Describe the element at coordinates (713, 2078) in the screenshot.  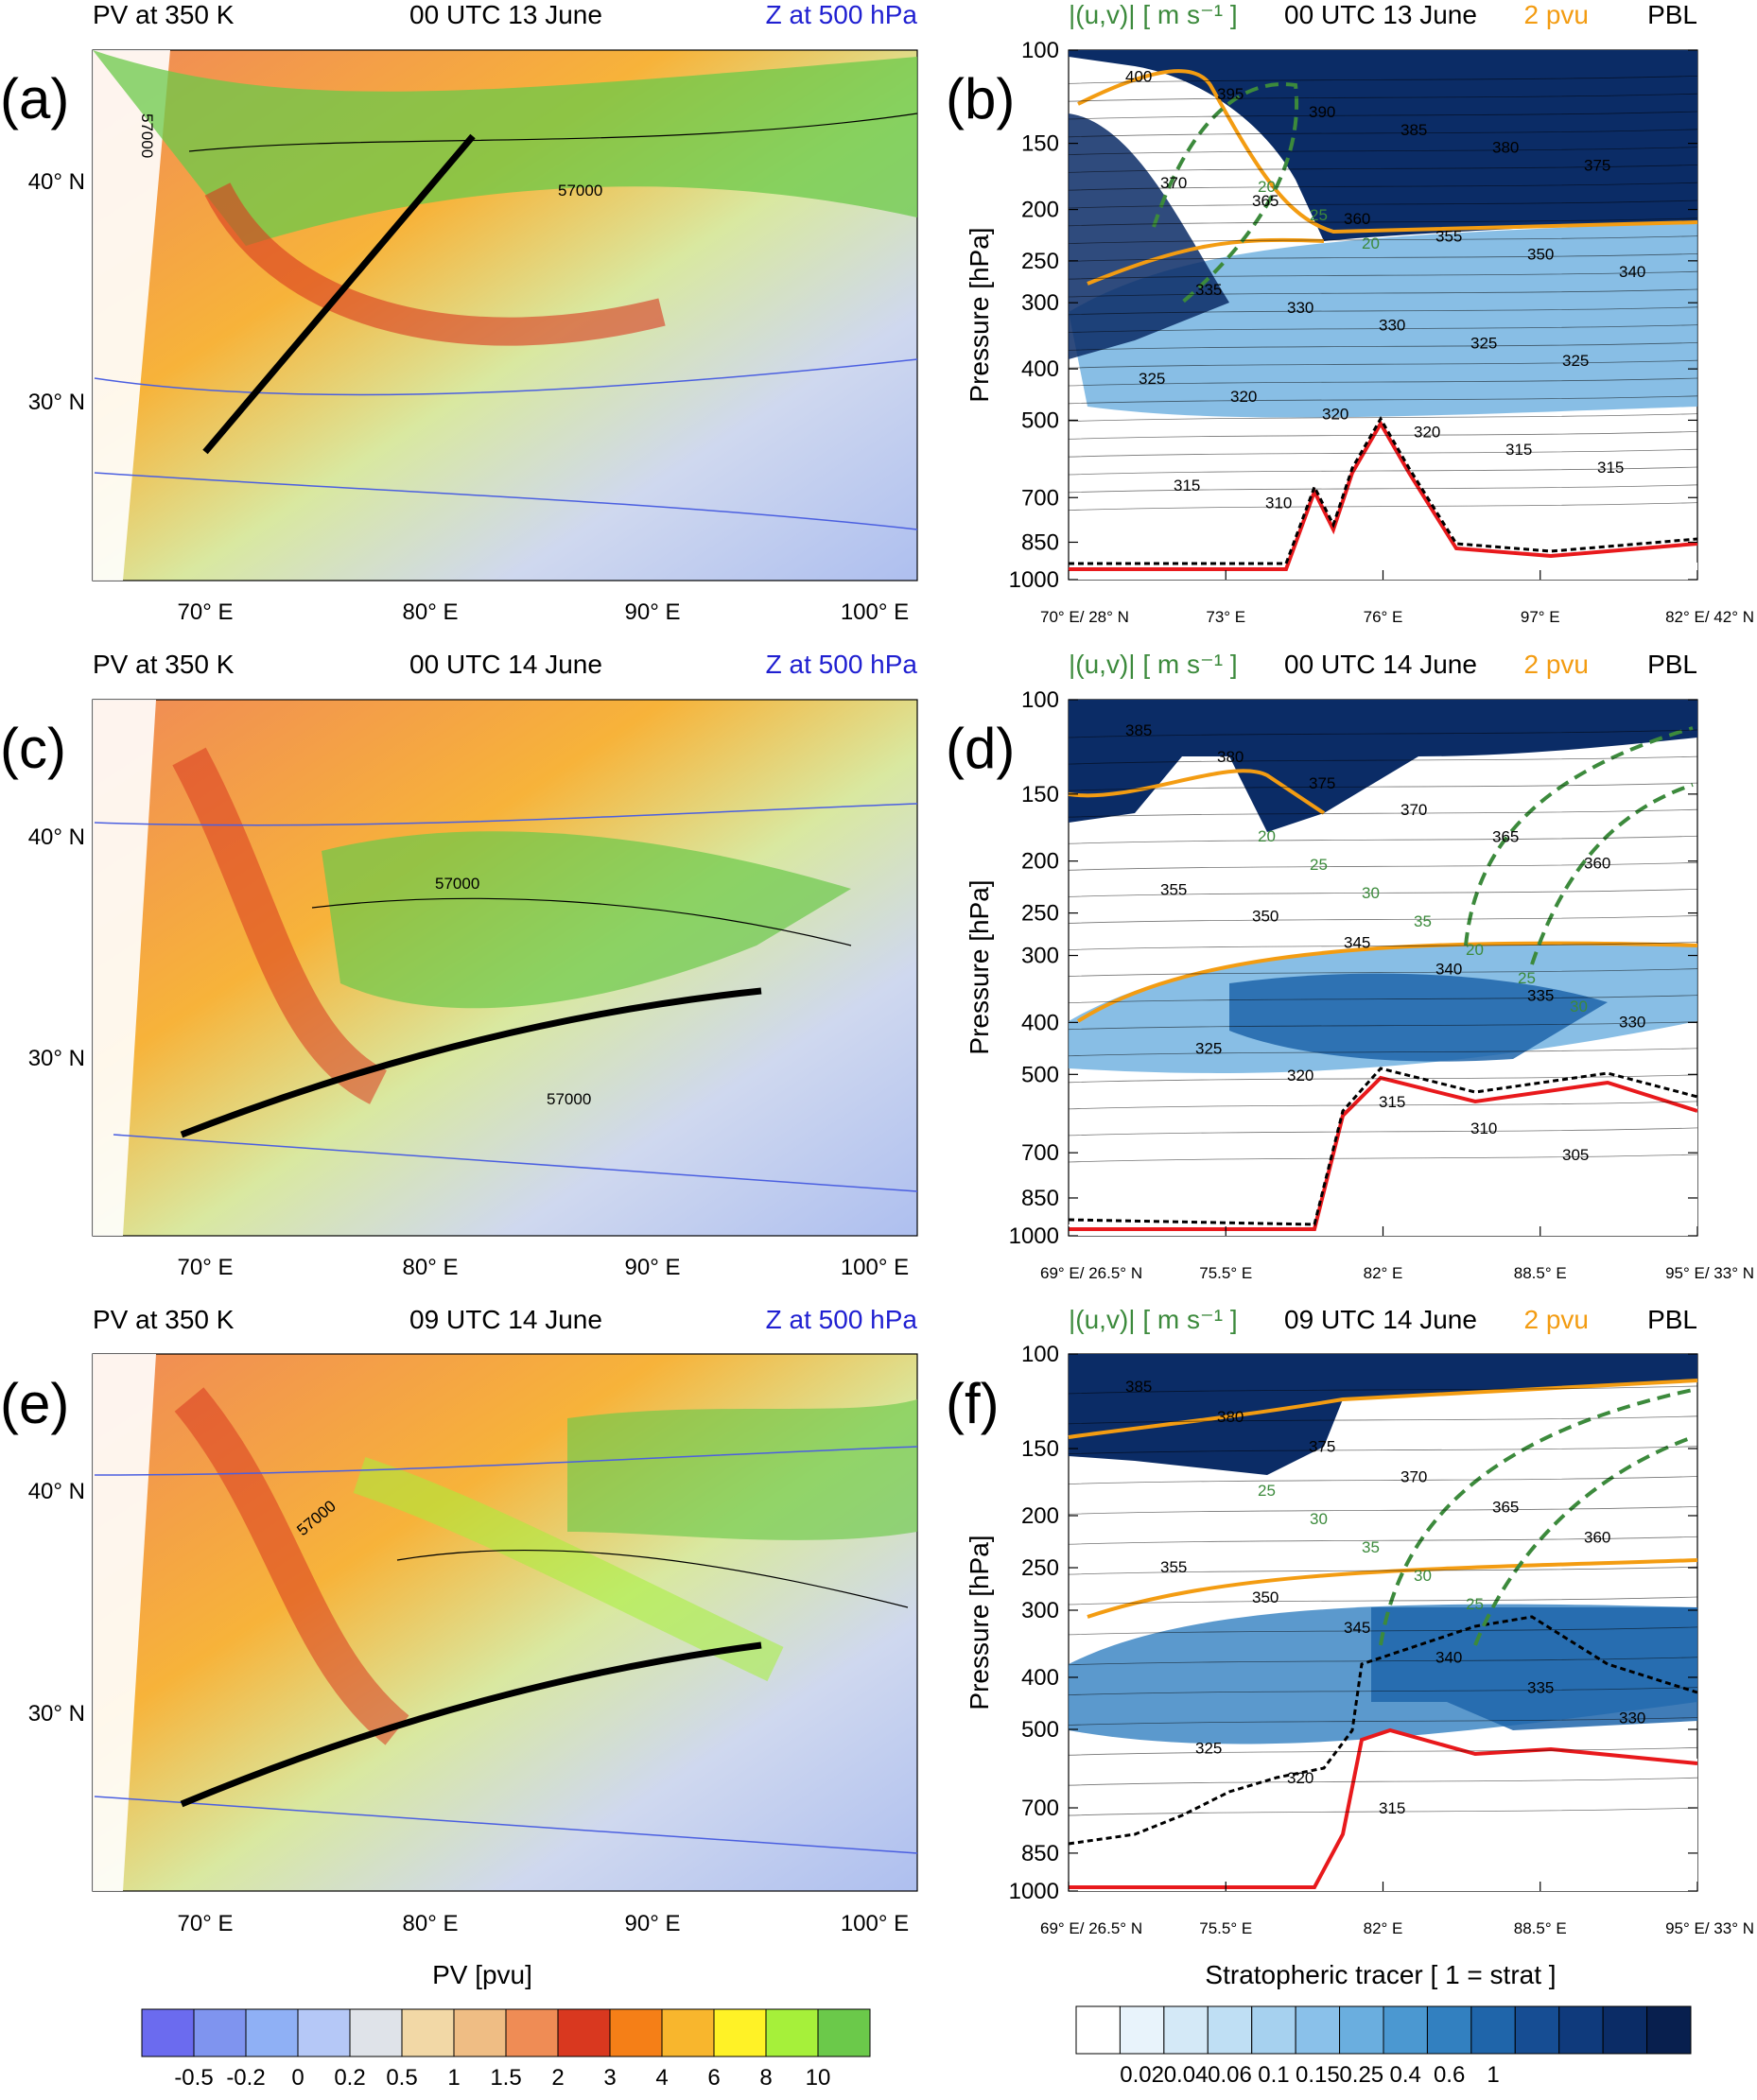
I see `colorbar-tick-label: 6` at that location.